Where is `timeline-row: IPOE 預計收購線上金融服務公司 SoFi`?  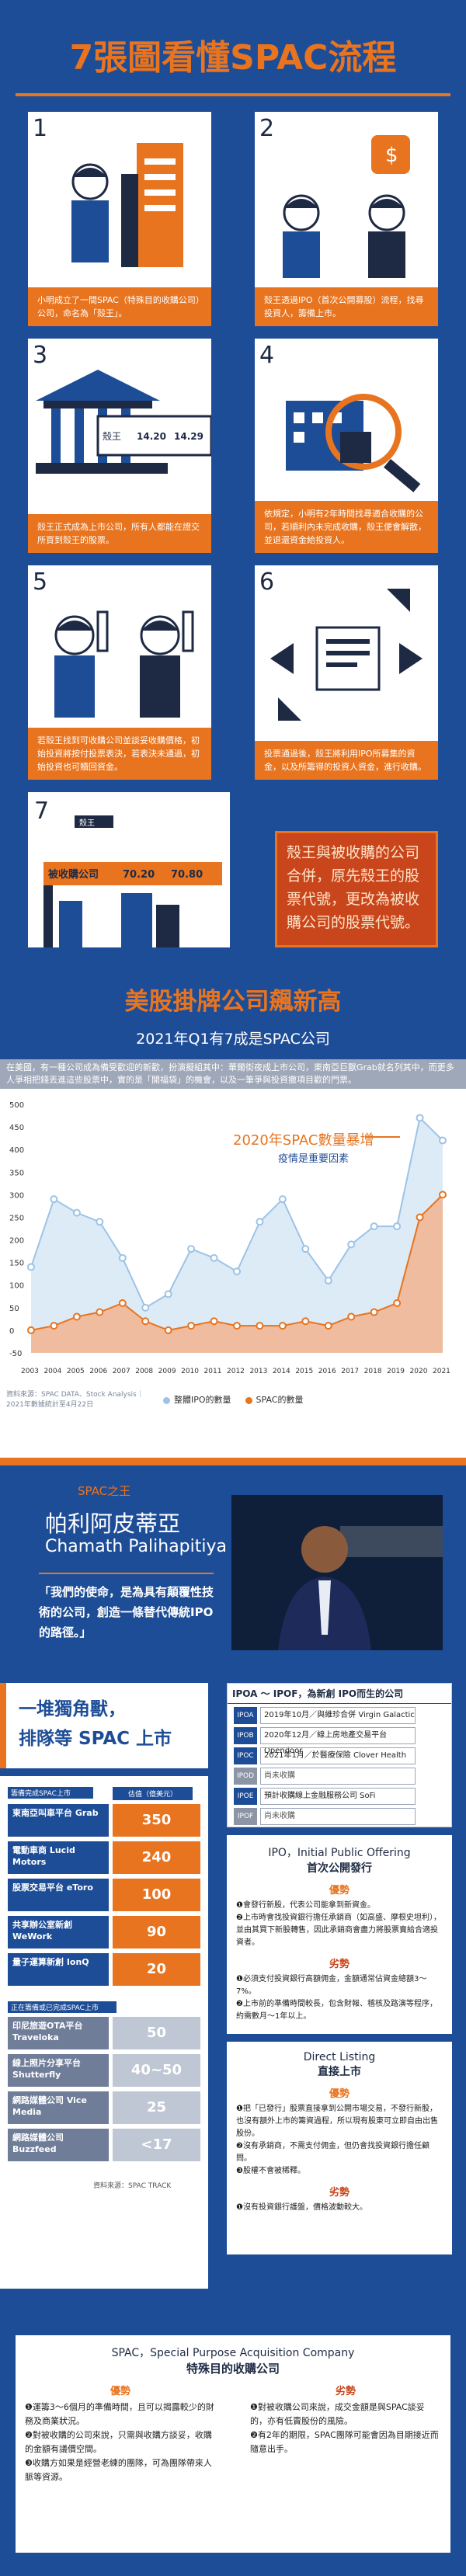 timeline-row: IPOE 預計收購線上金融服務公司 SoFi is located at coordinates (338, 1797).